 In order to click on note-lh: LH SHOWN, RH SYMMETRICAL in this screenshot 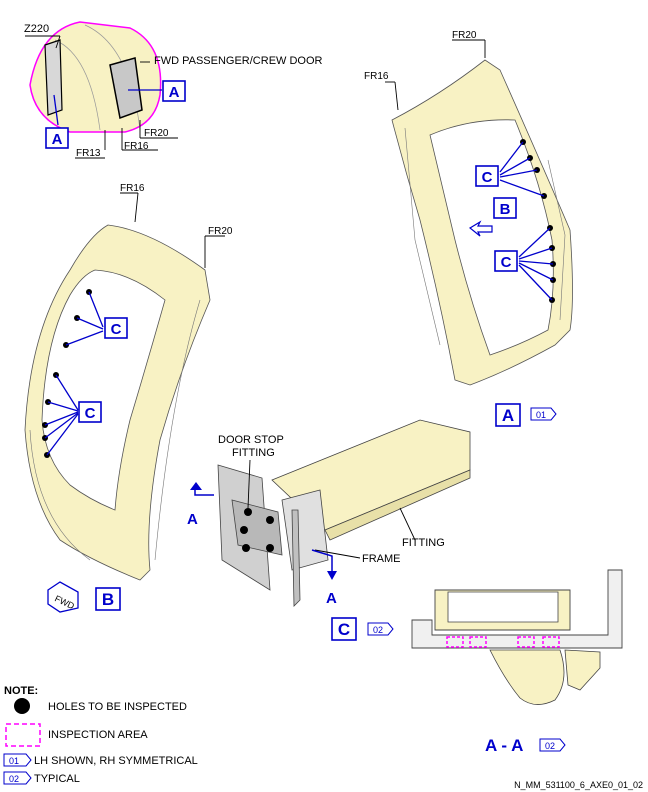, I will do `click(116, 761)`.